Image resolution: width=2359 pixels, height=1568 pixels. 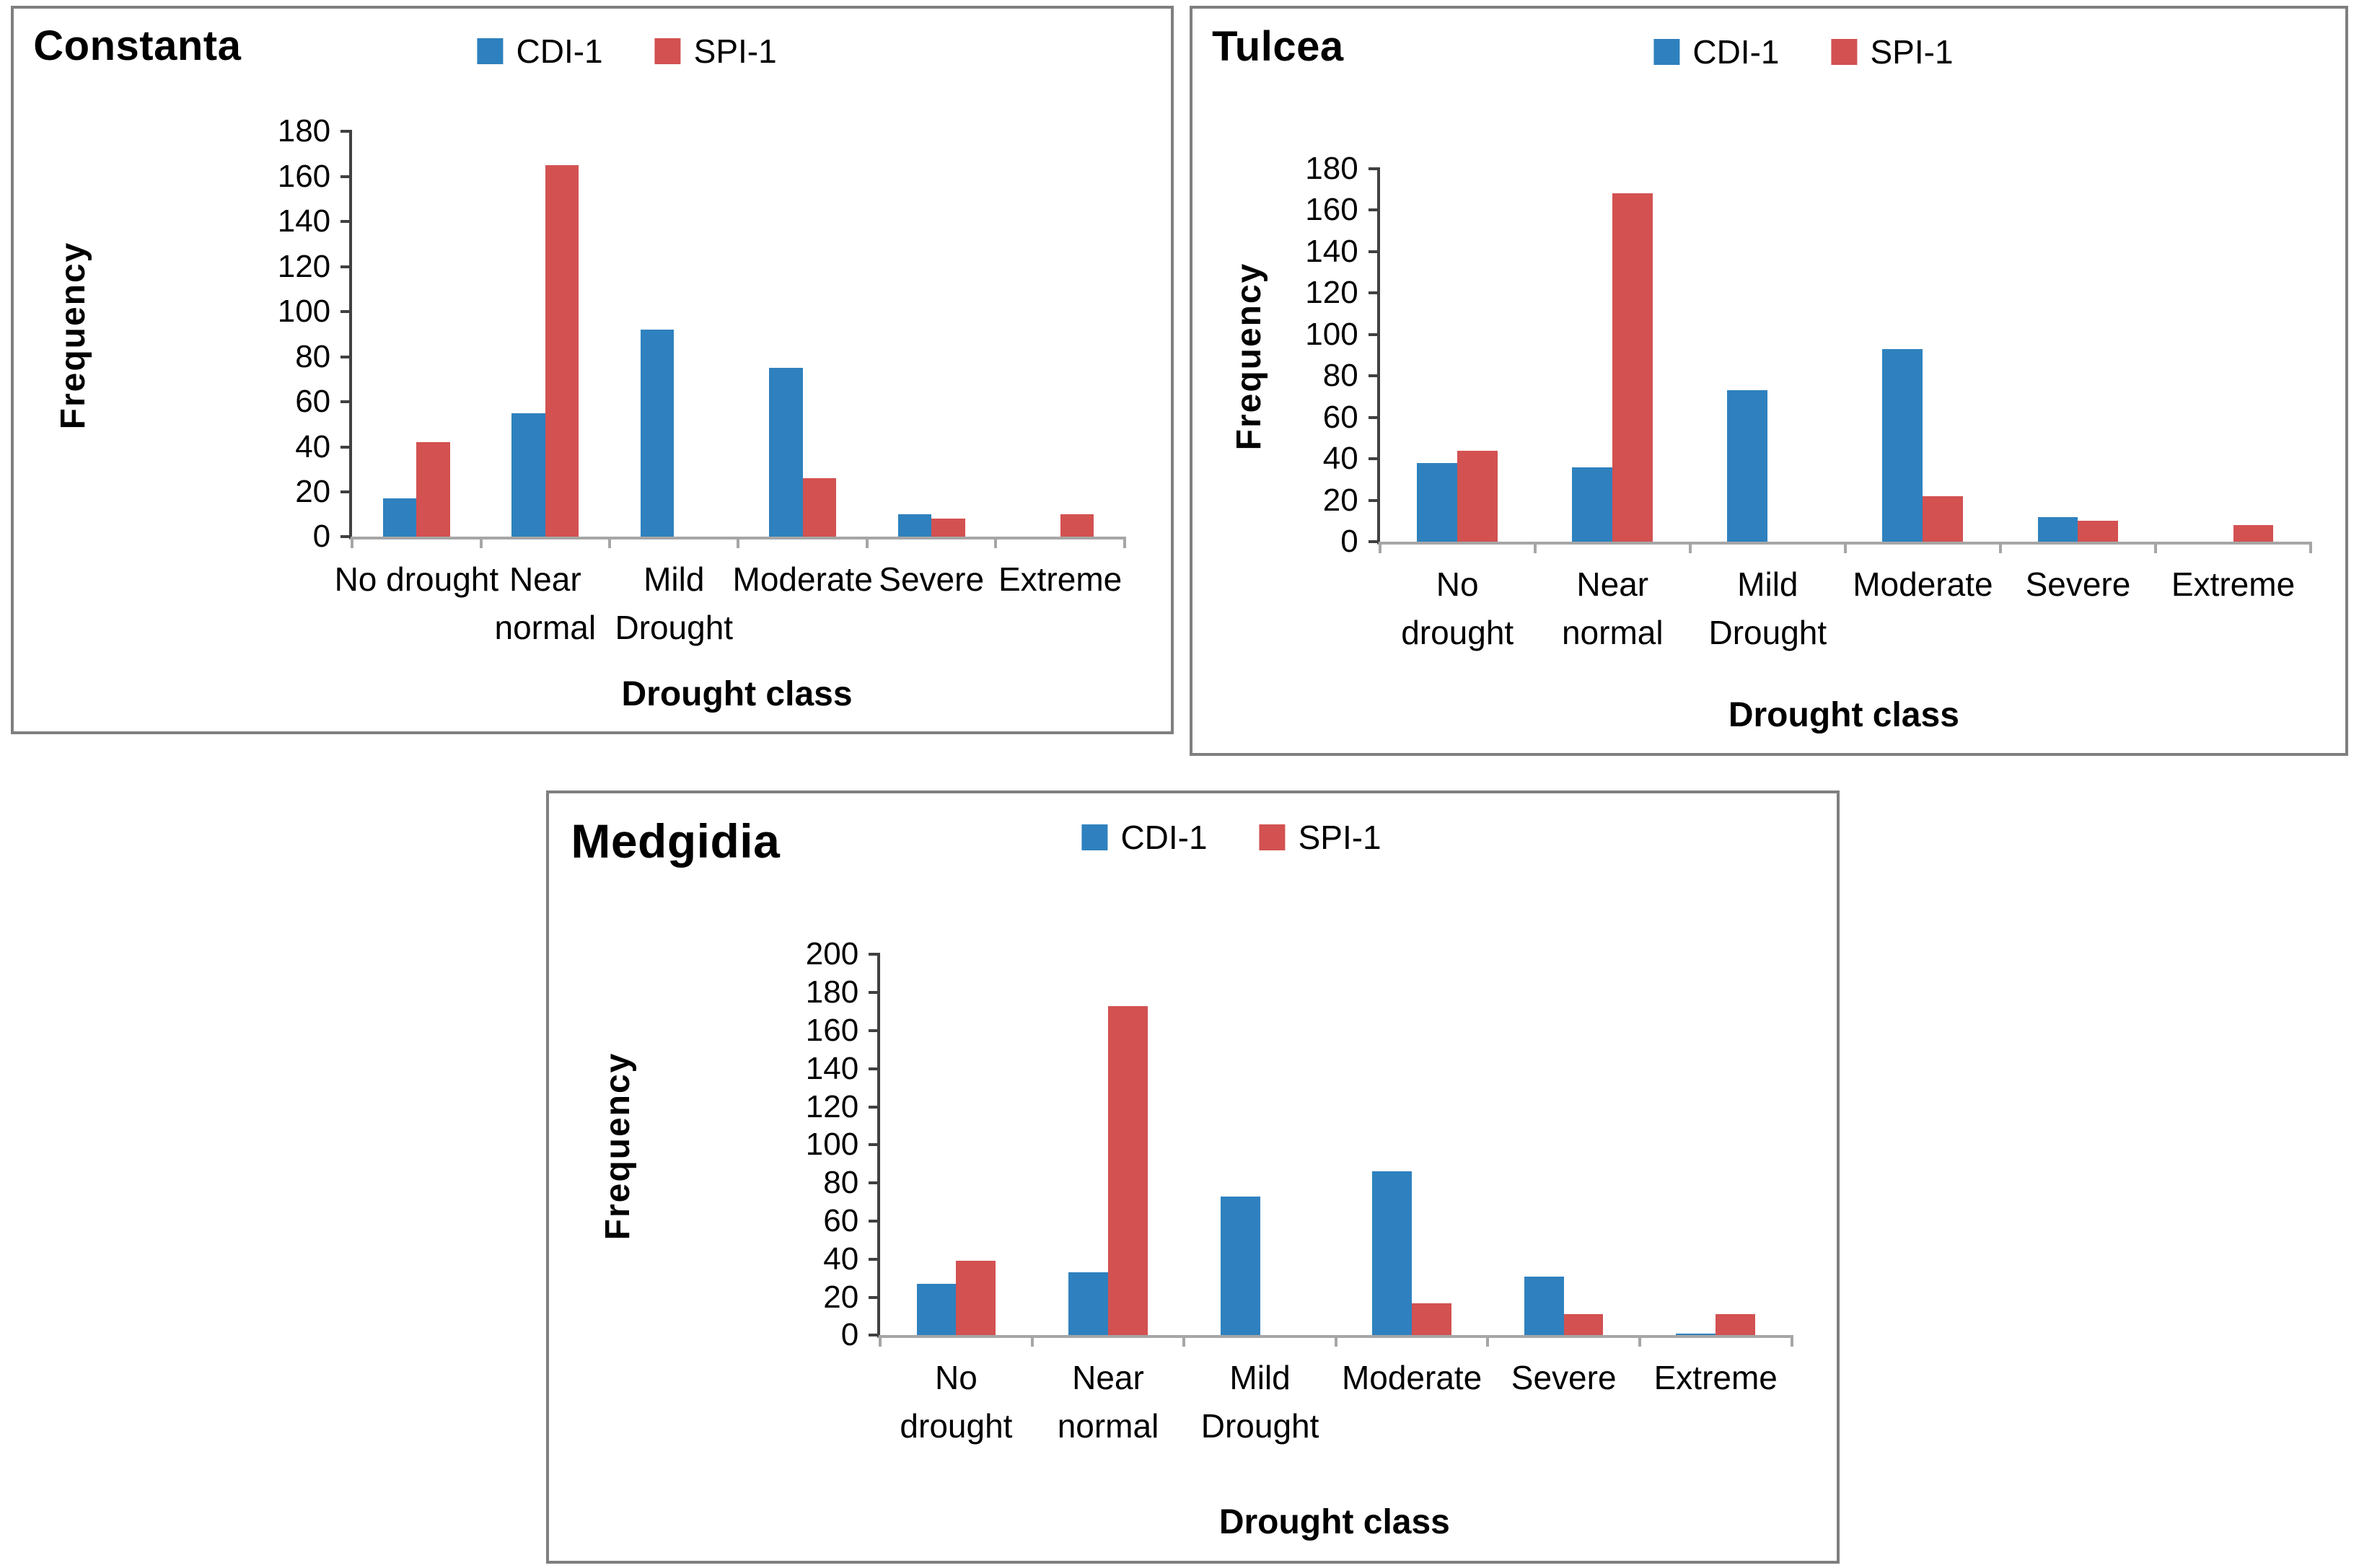 I want to click on bar-cdi-1-severe, so click(x=914, y=525).